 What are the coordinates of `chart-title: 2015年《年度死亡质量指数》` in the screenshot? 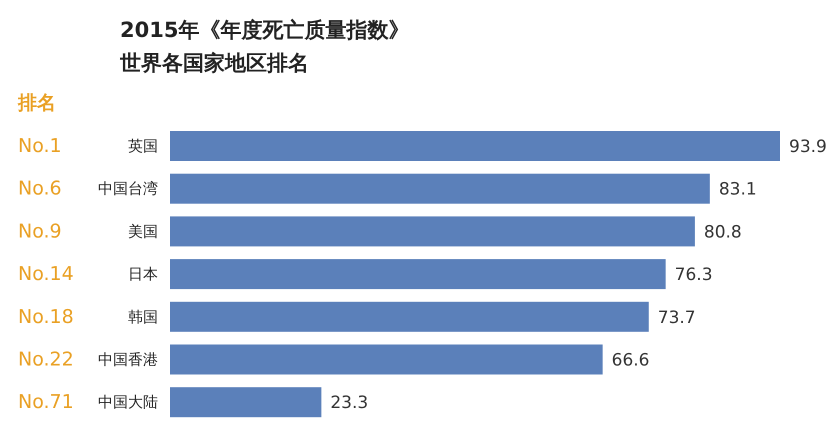 It's located at (265, 30).